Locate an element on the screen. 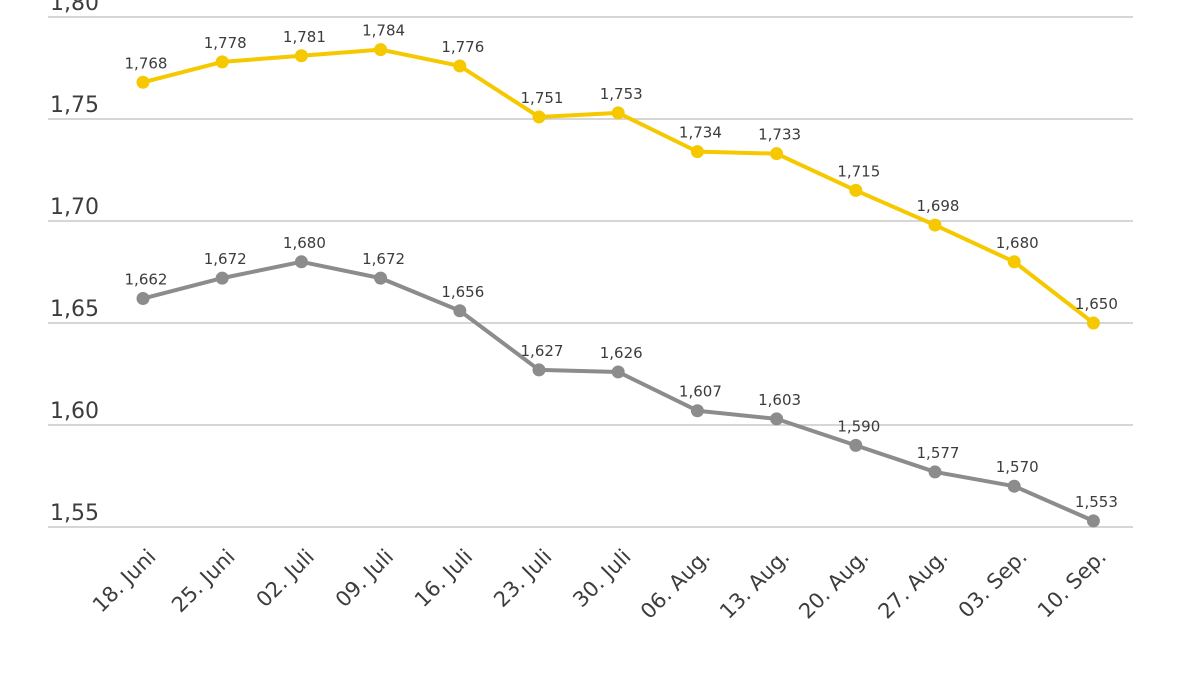 The width and height of the screenshot is (1200, 675). x-tick-label: 20. Aug. is located at coordinates (833, 584).